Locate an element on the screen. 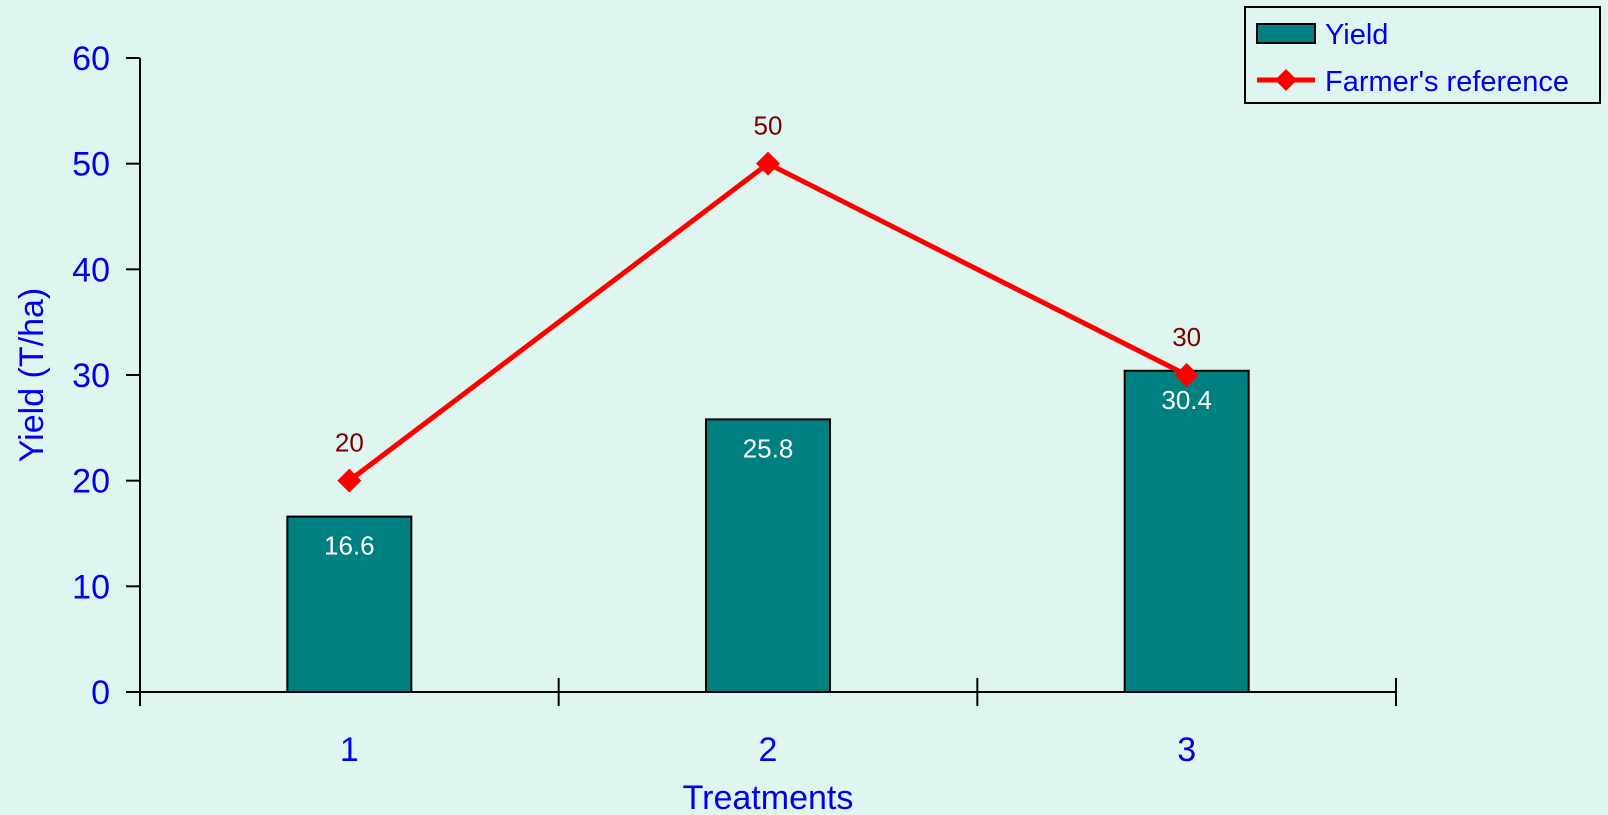  bar-value-label: 16.6 is located at coordinates (349, 546).